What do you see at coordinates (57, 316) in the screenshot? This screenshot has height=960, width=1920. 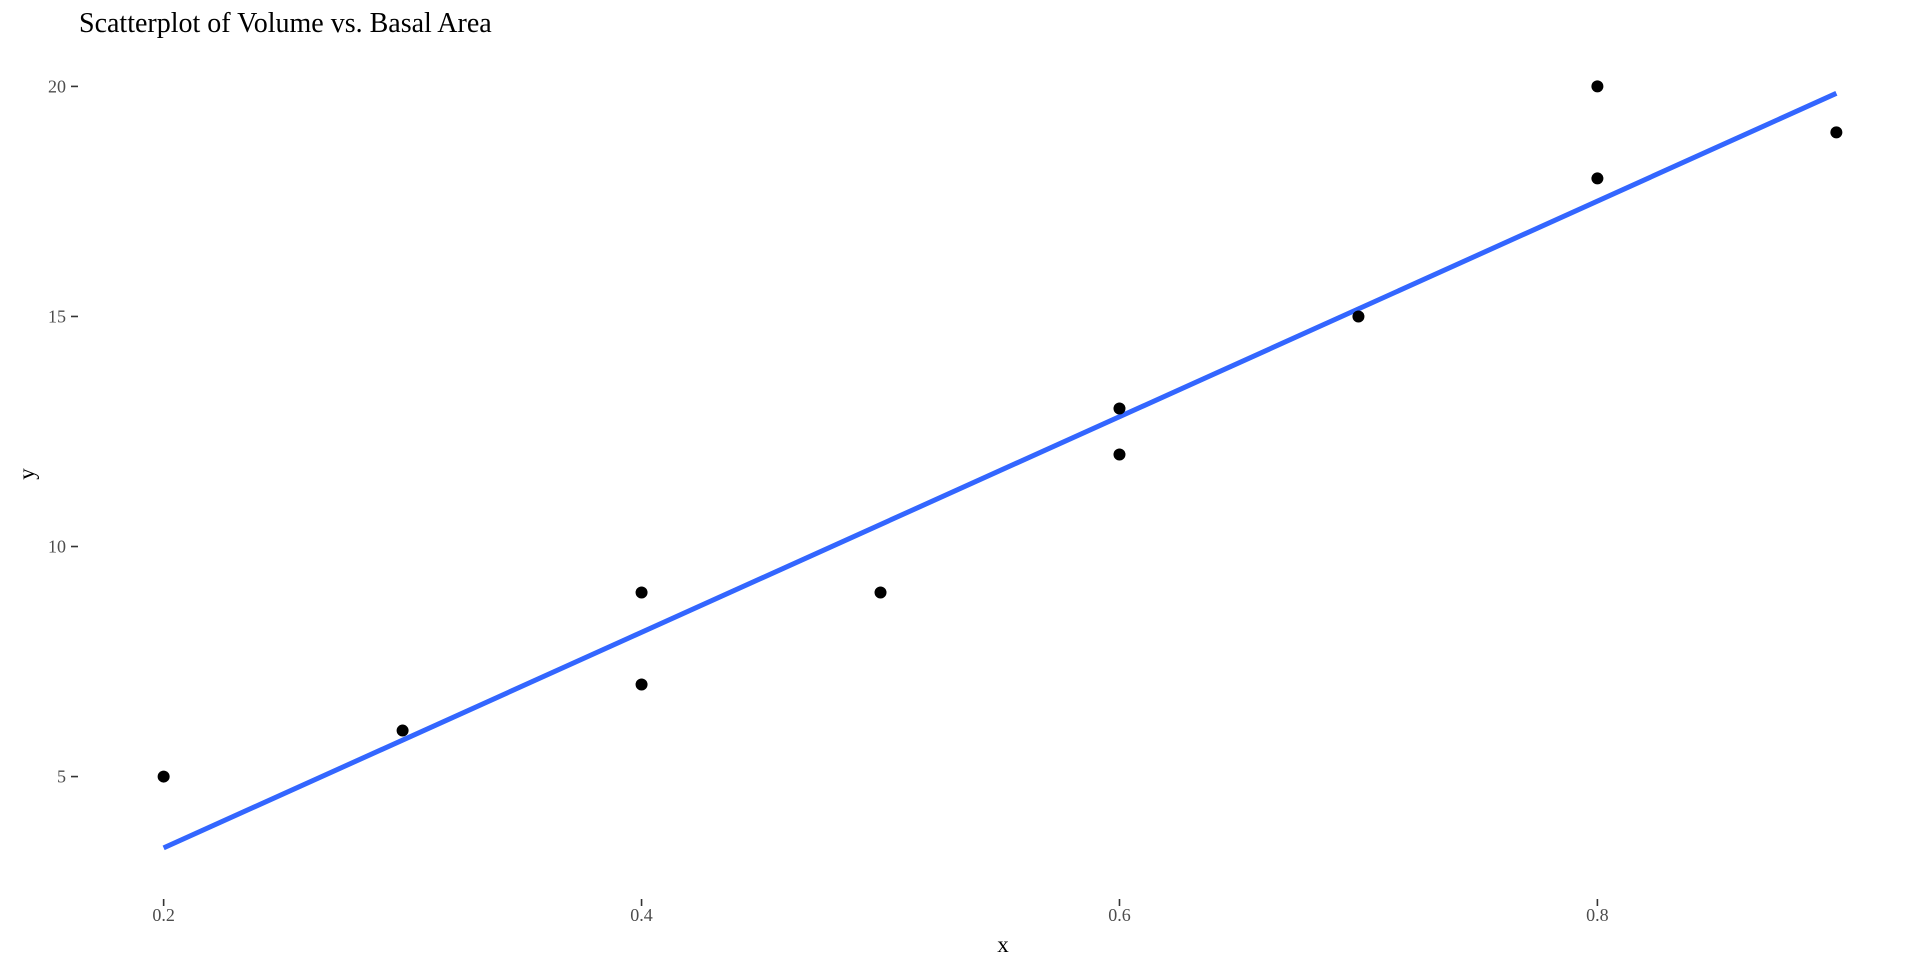 I see `y-tick-label: 15` at bounding box center [57, 316].